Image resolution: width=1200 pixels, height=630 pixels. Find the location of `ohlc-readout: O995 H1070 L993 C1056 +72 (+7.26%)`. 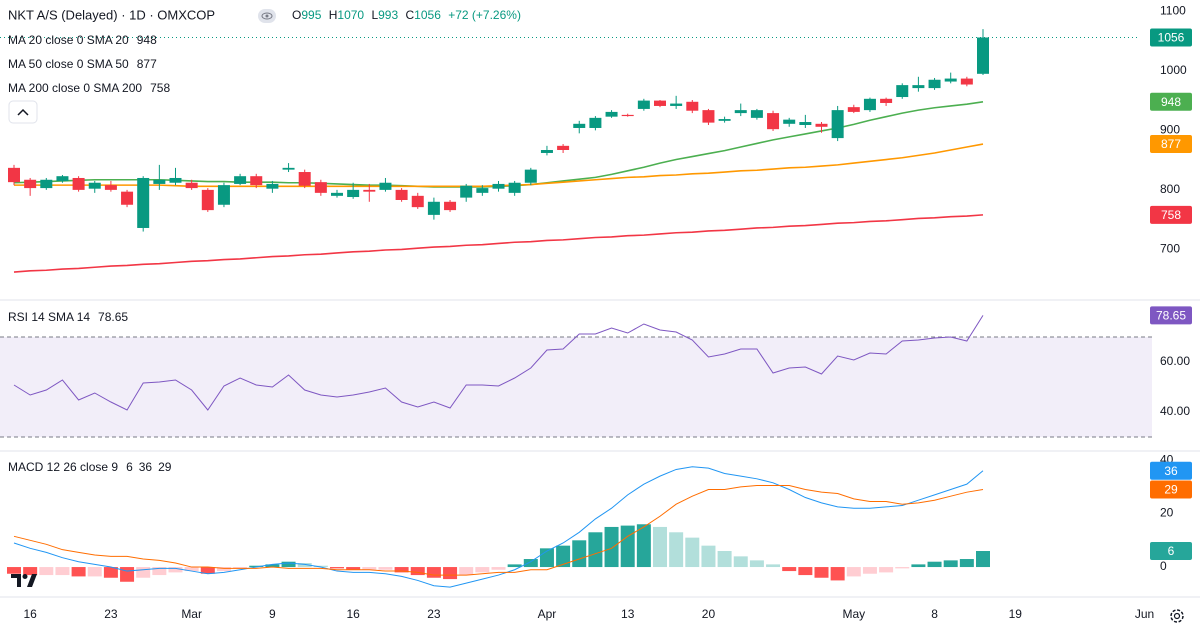

ohlc-readout: O995 H1070 L993 C1056 +72 (+7.26%) is located at coordinates (406, 15).